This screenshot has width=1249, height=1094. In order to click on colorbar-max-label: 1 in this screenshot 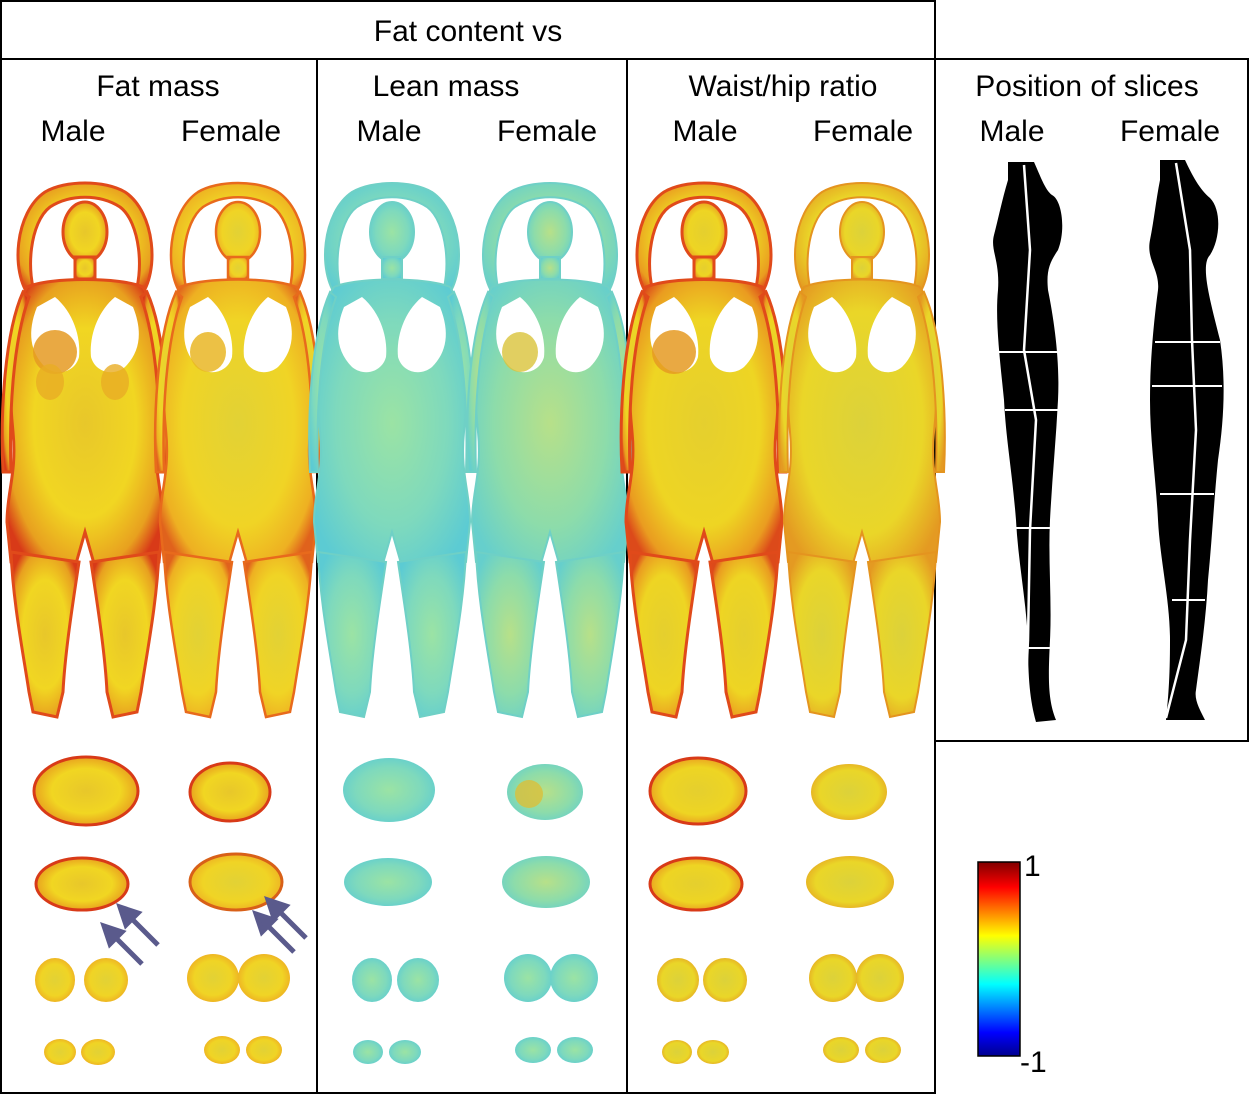, I will do `click(1032, 866)`.